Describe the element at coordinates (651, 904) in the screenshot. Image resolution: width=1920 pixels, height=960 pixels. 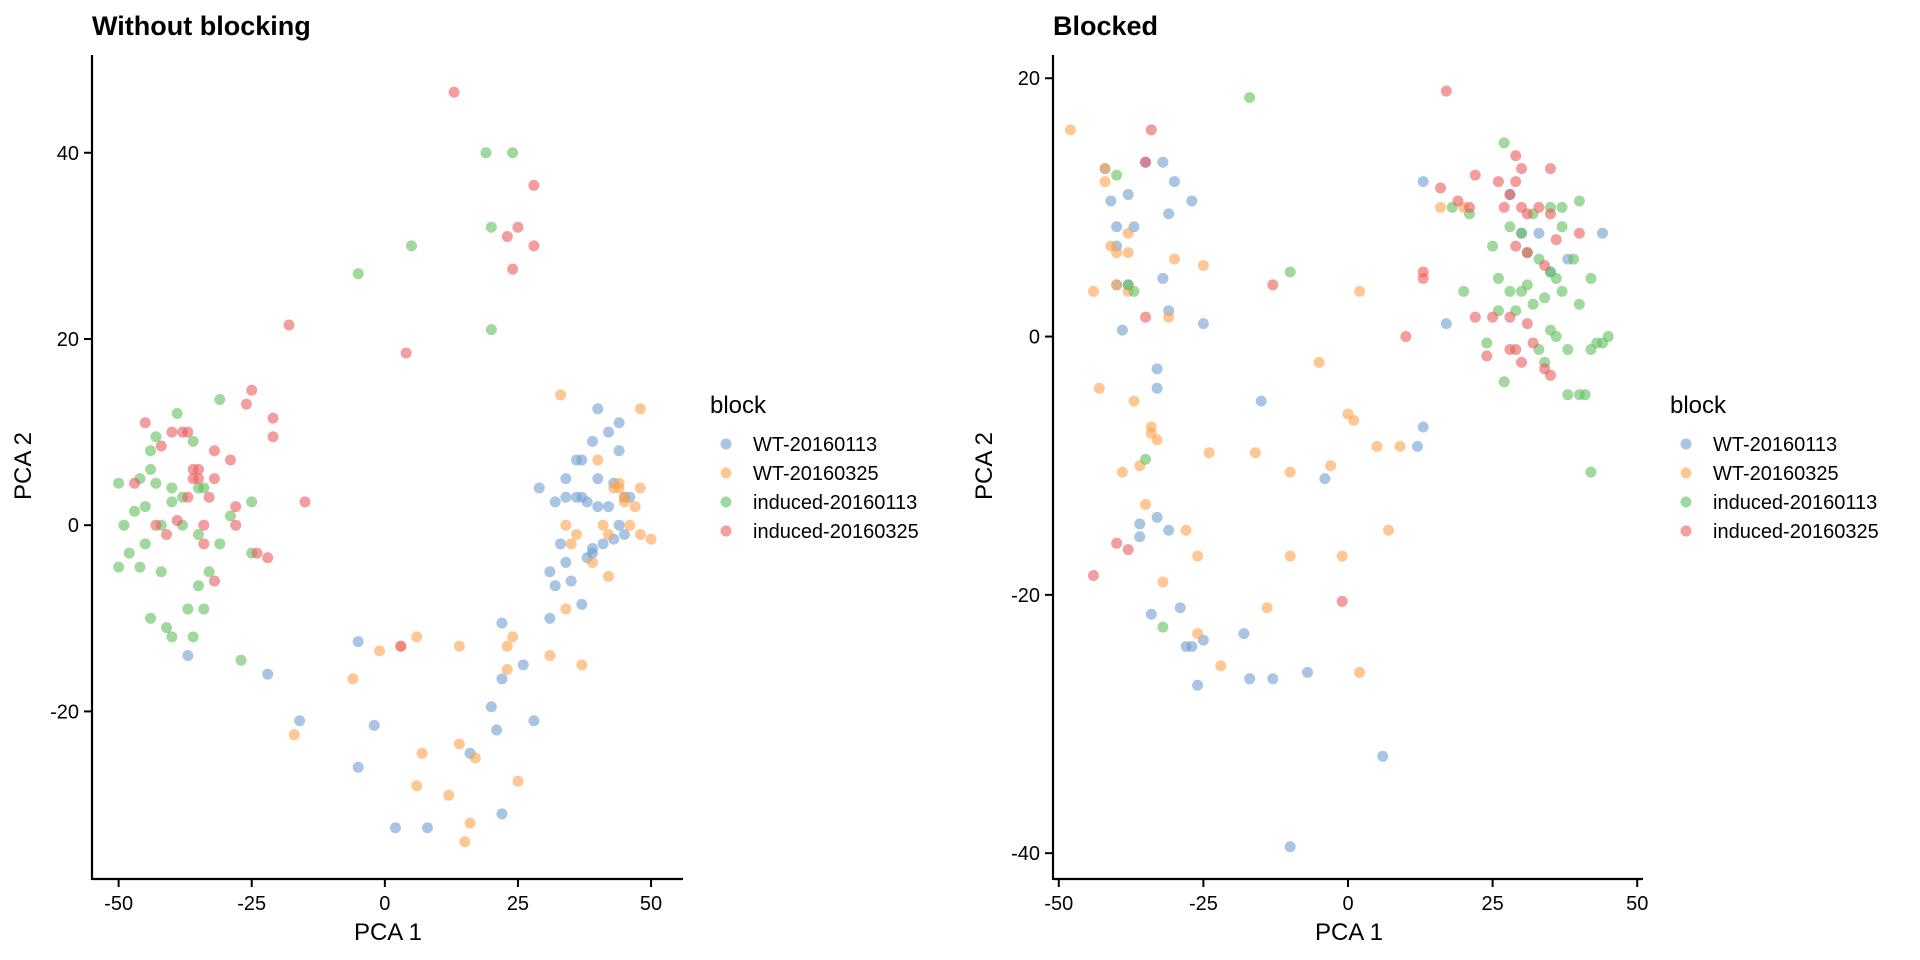
I see `x-tick-label: 50` at that location.